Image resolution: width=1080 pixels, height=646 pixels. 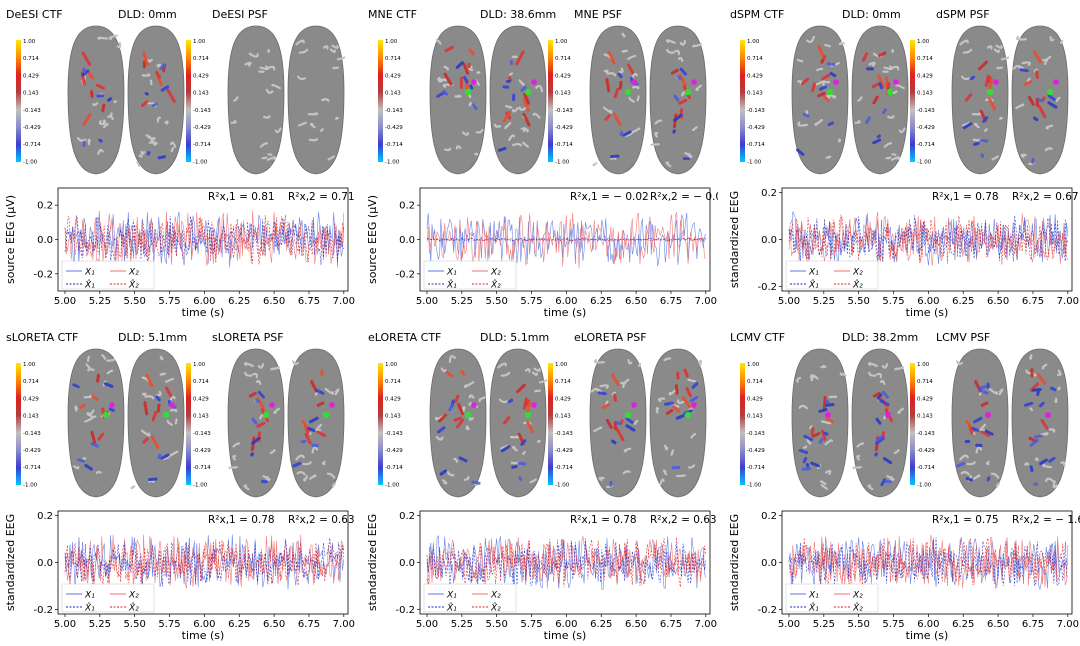 What do you see at coordinates (10, 239) in the screenshot?
I see `y-axis-label: source EEG (μV)` at bounding box center [10, 239].